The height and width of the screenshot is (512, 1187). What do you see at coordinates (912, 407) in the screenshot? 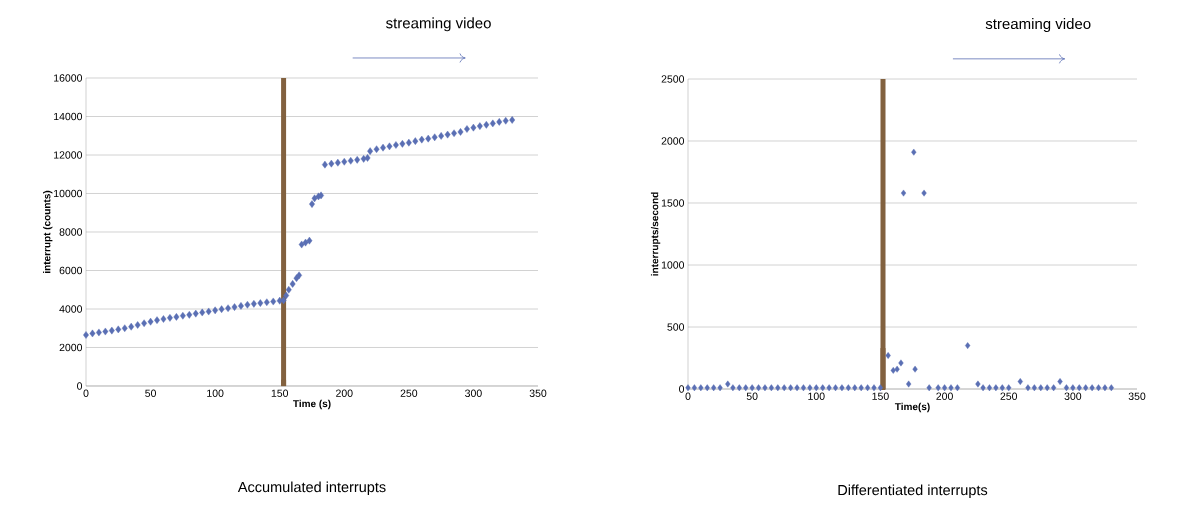
I see `x-axis-title: Time(s)` at bounding box center [912, 407].